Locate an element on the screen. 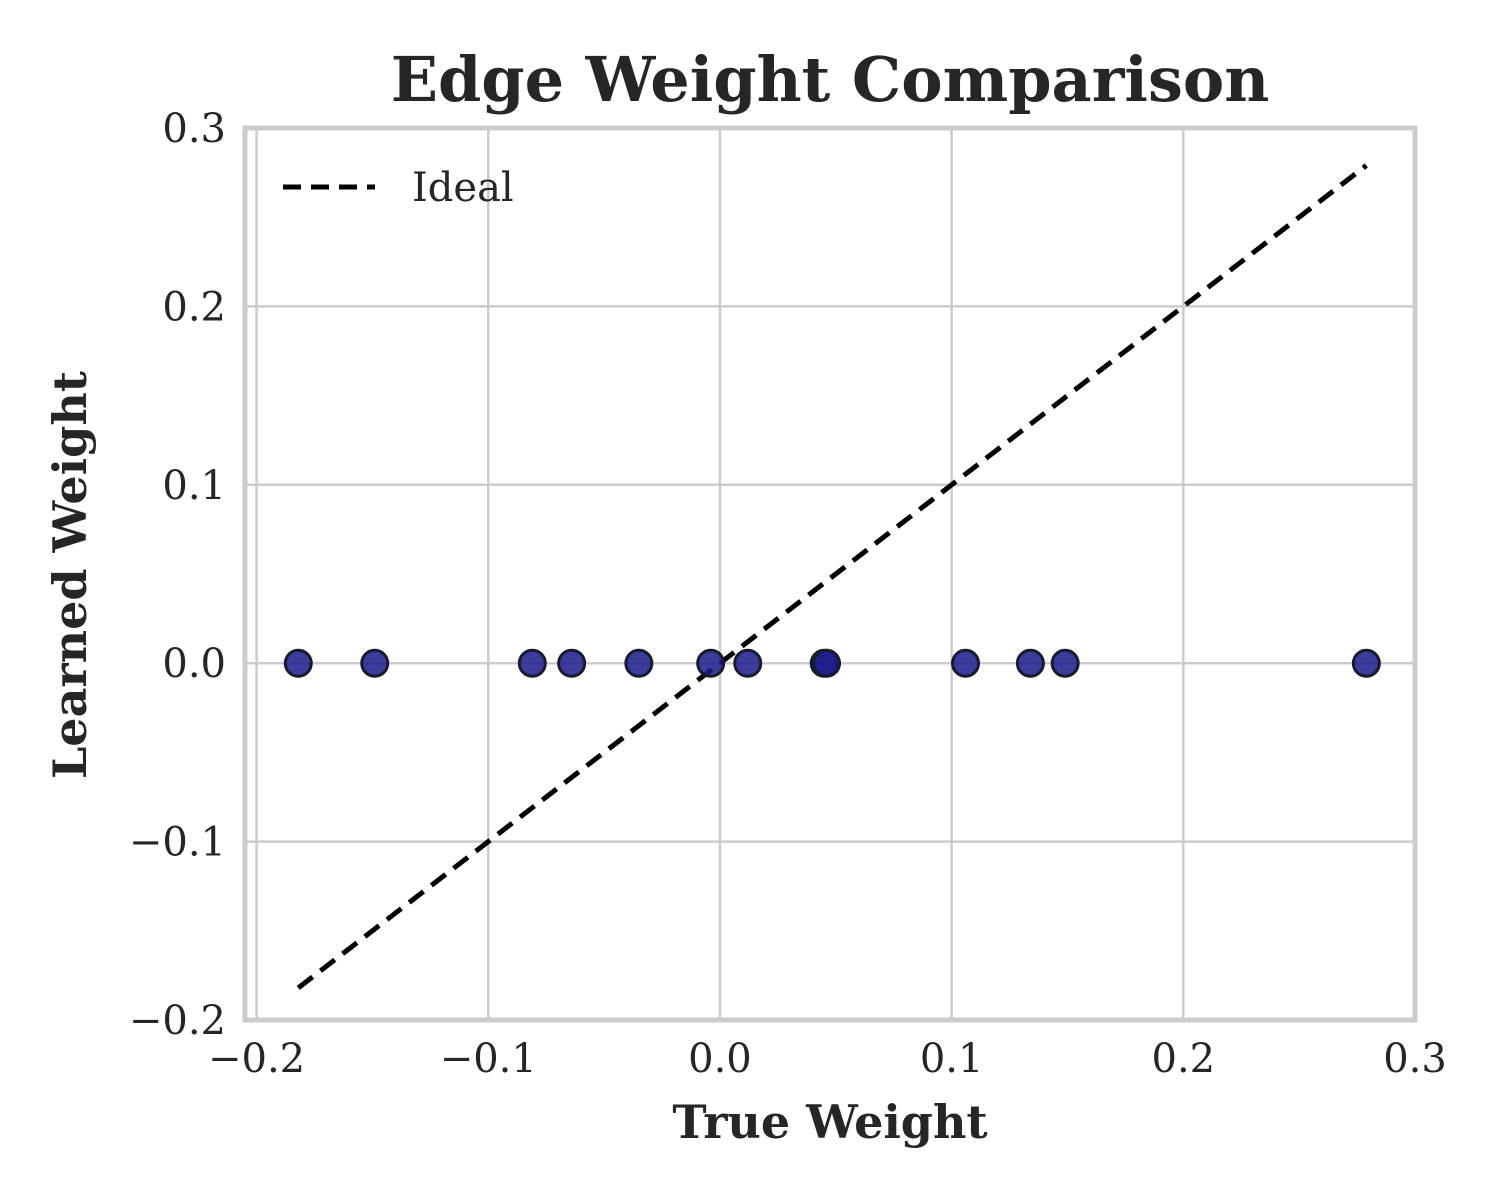  y-tick-labels: −0.2 −0.1 0.0 0.1 0.2 0.3 is located at coordinates (177, 575).